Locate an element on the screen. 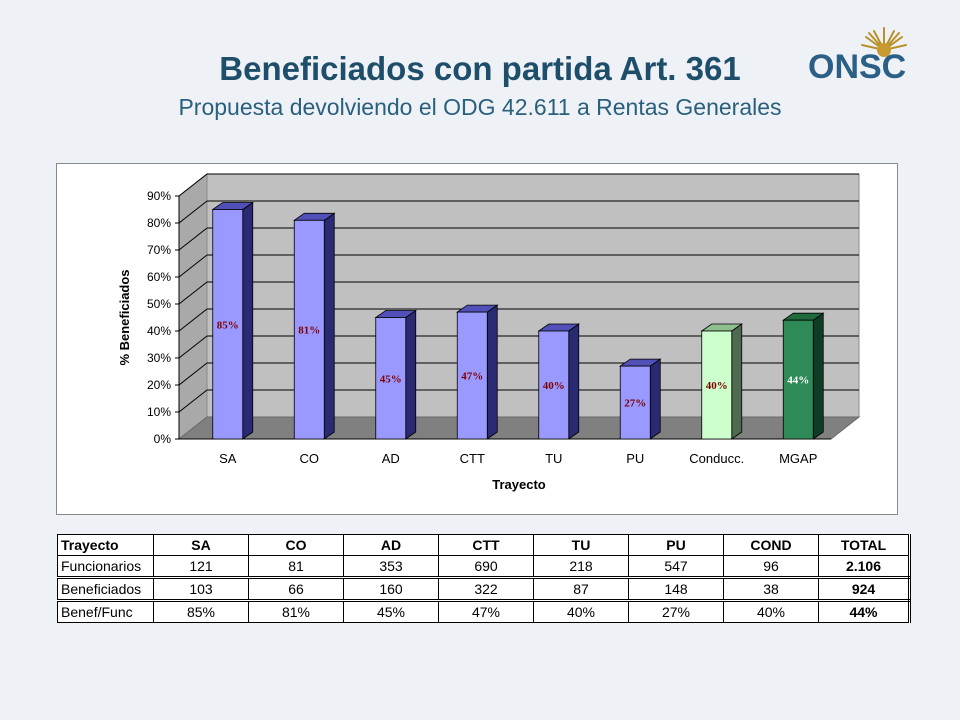 The image size is (960, 720). plot-side-wall is located at coordinates (193, 306).